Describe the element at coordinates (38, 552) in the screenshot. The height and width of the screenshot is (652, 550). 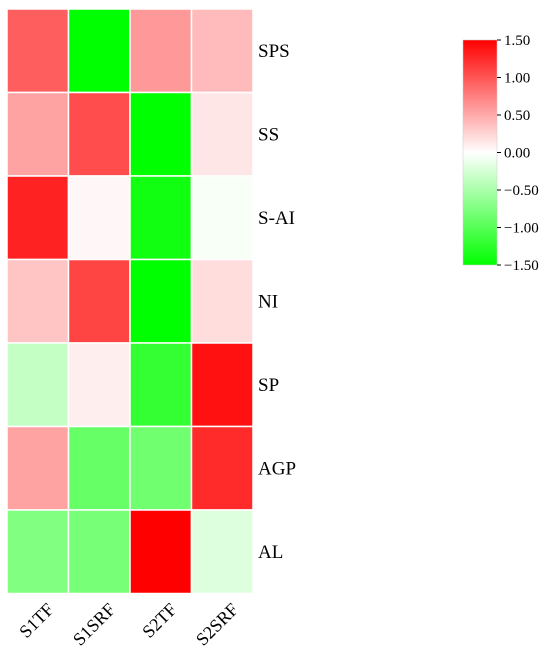
I see `heatmap-cell-al-s1tf` at that location.